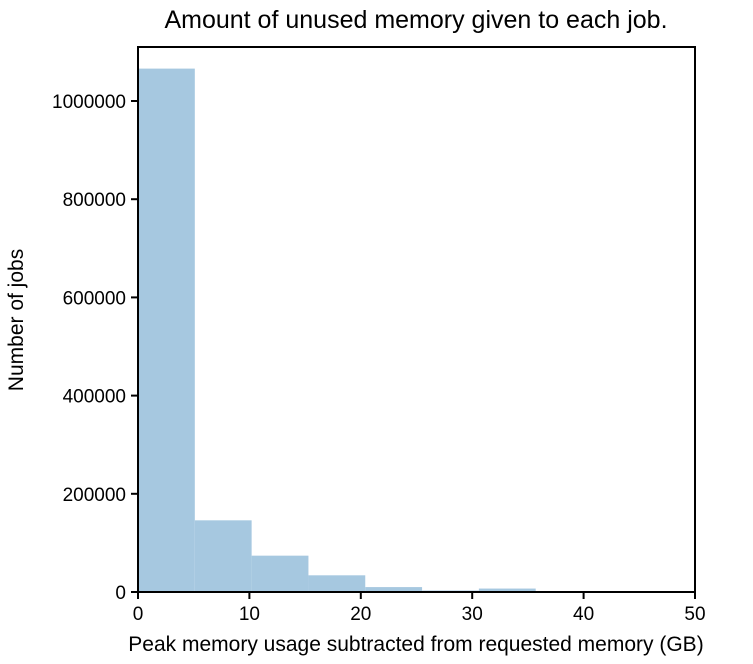 This screenshot has width=753, height=664. Describe the element at coordinates (138, 614) in the screenshot. I see `x-tick-label: 0` at that location.